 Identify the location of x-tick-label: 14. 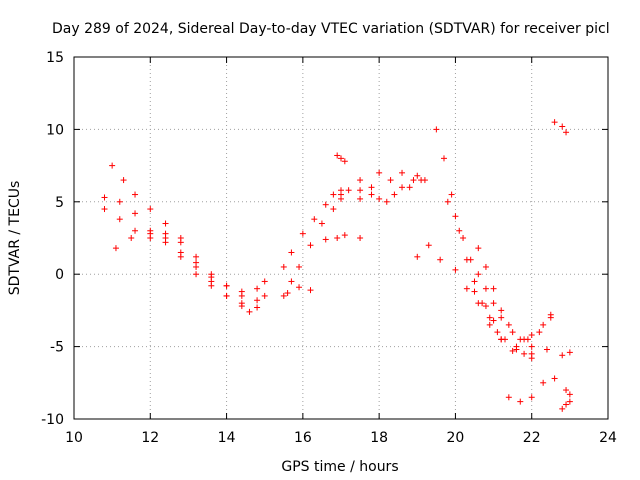
(227, 438).